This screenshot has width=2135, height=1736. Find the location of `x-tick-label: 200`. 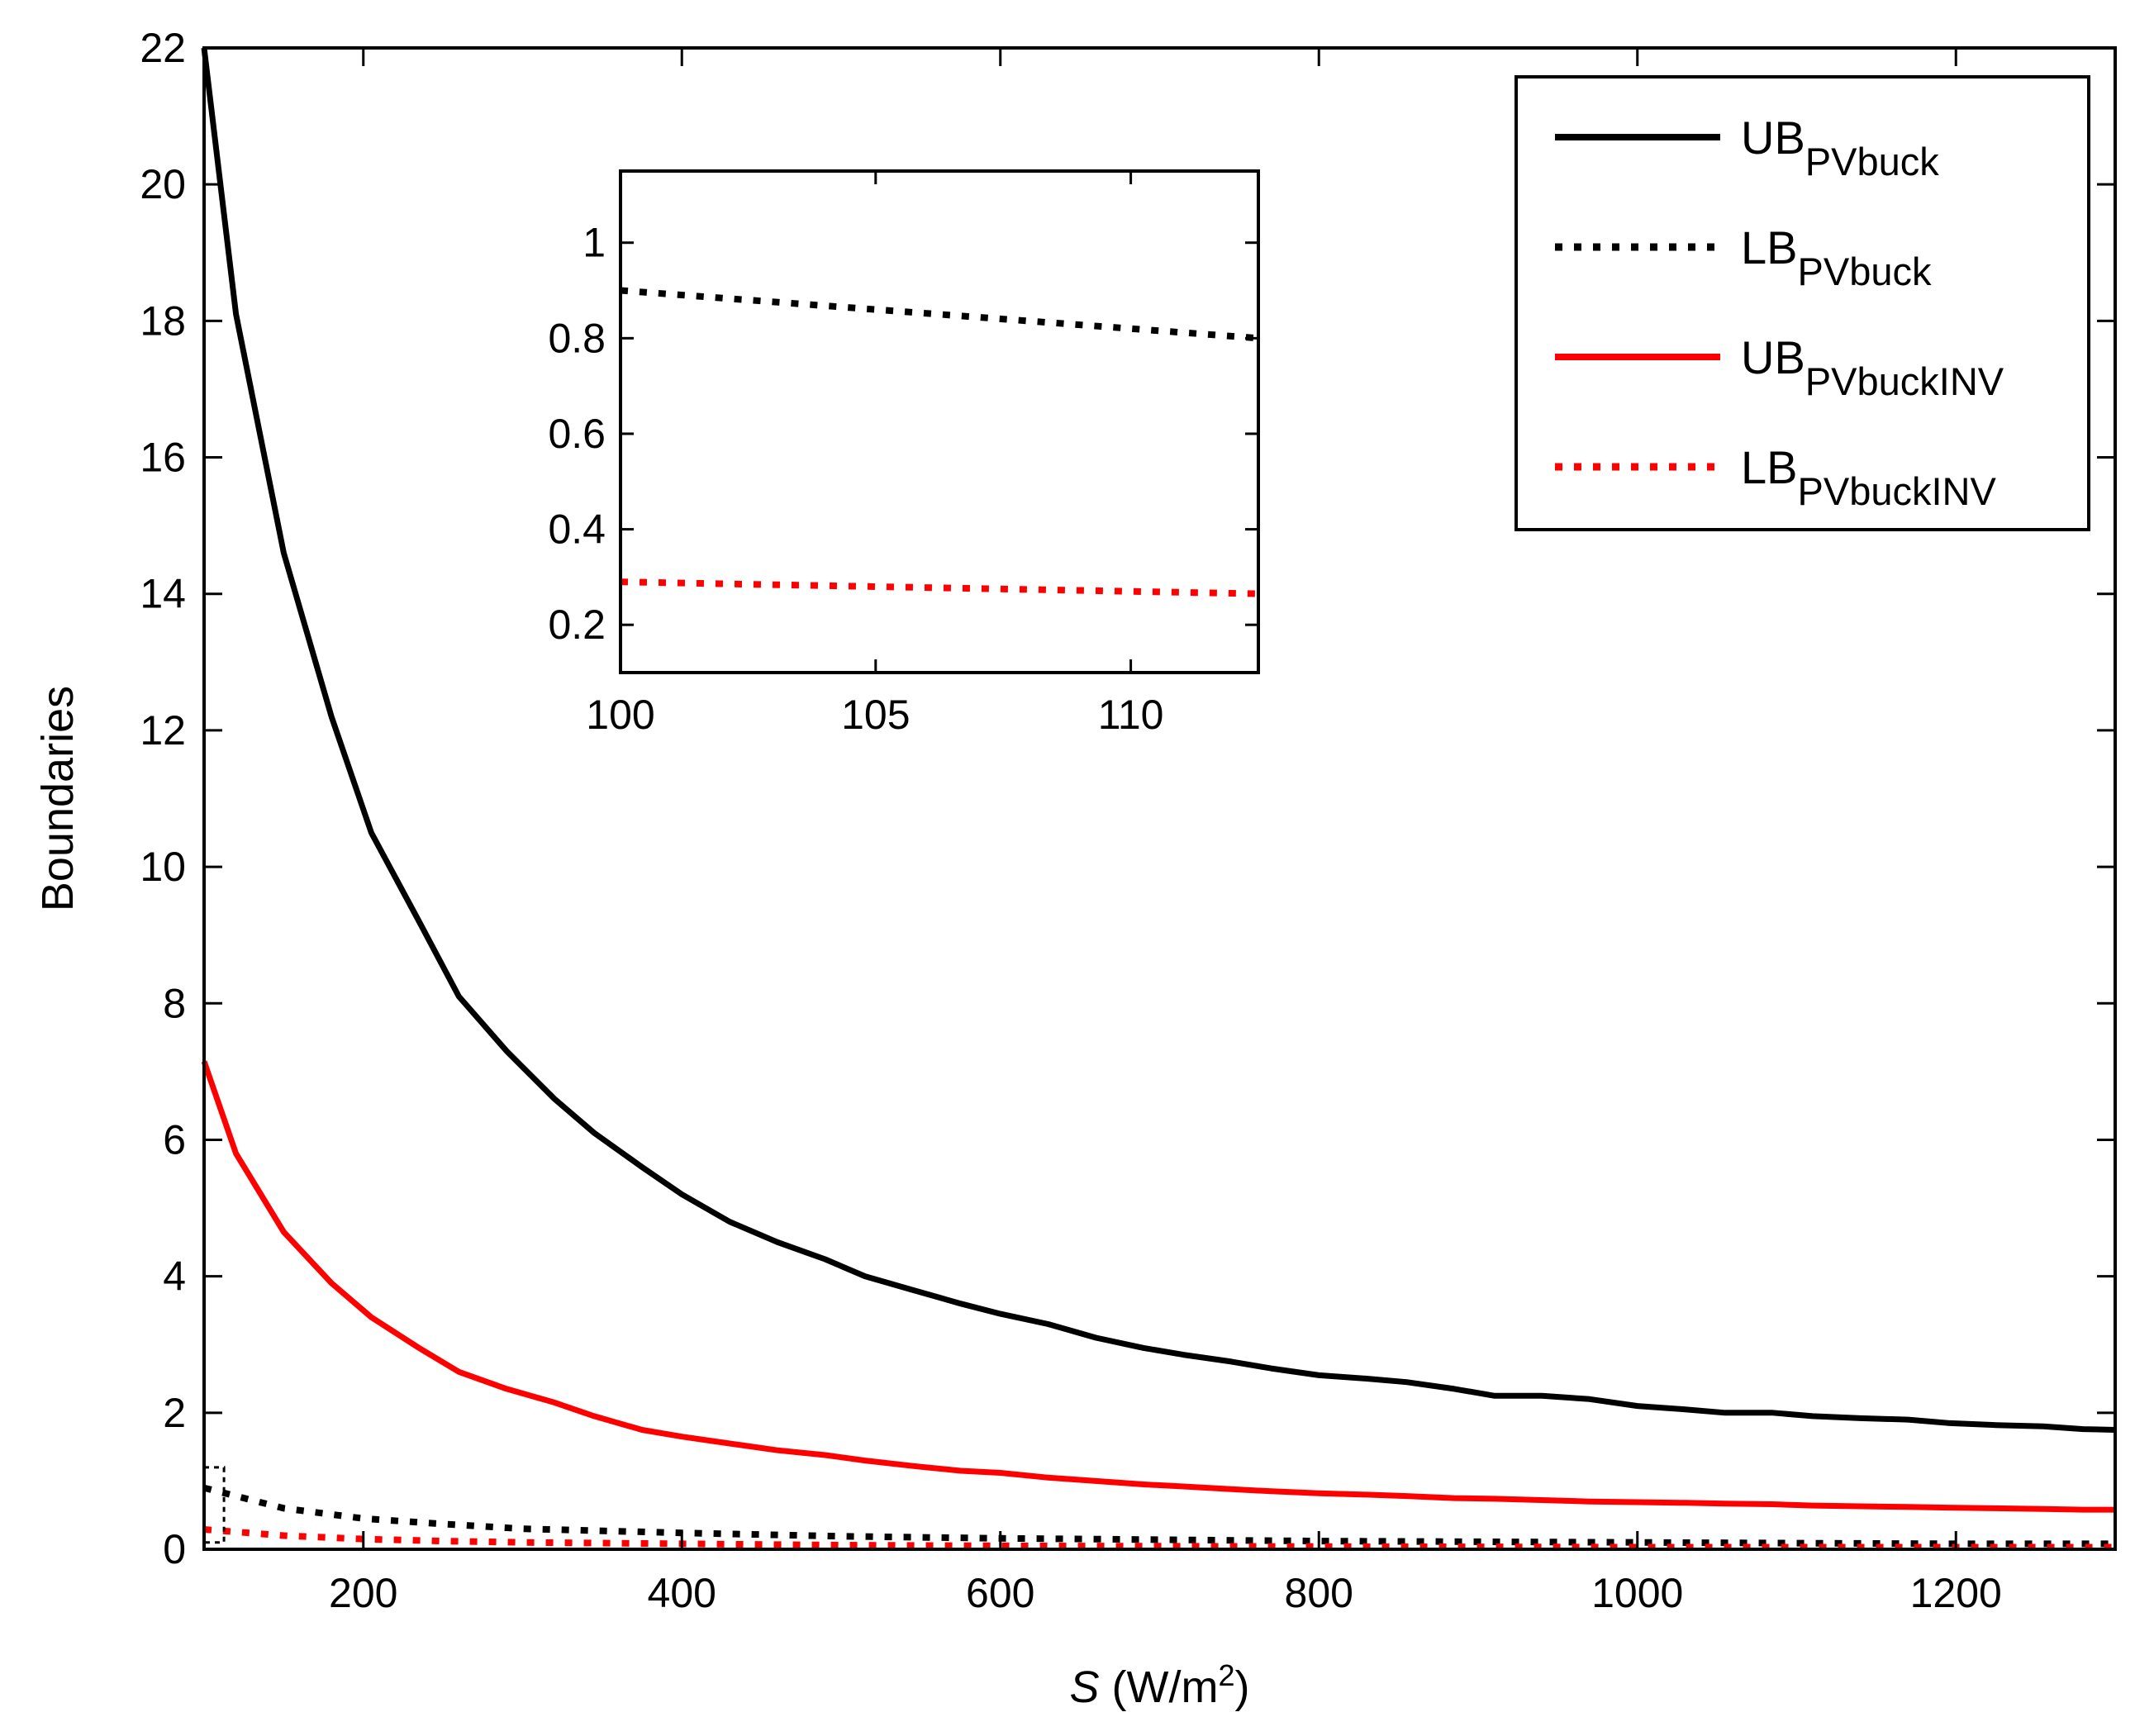

x-tick-label: 200 is located at coordinates (363, 1593).